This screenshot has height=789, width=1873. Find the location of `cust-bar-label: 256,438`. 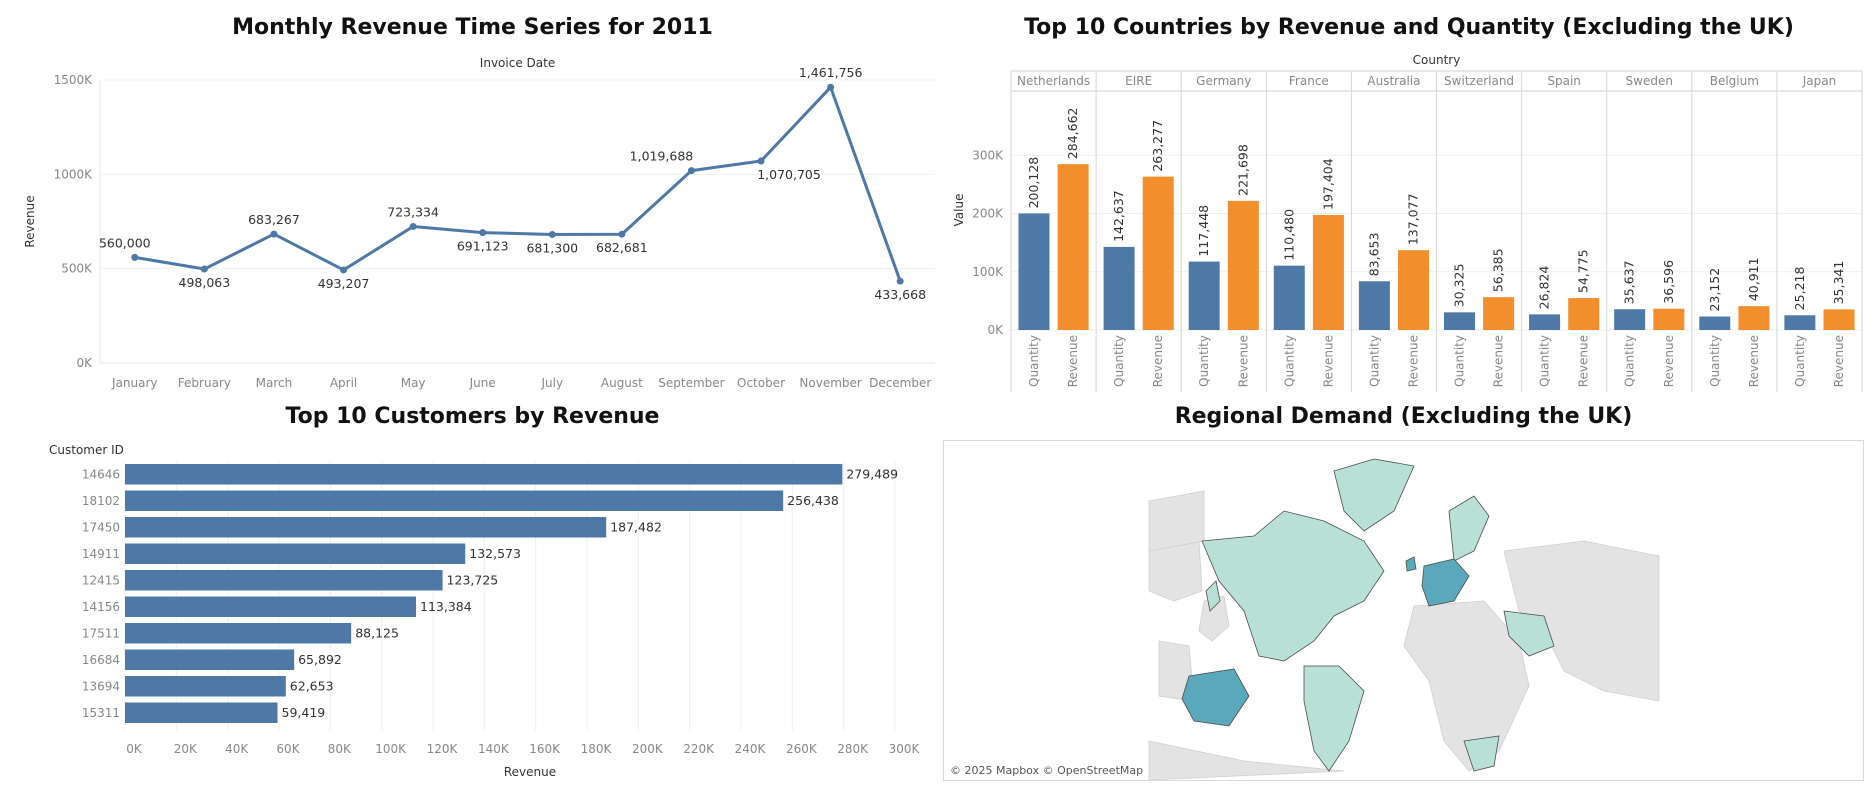

cust-bar-label: 256,438 is located at coordinates (813, 500).